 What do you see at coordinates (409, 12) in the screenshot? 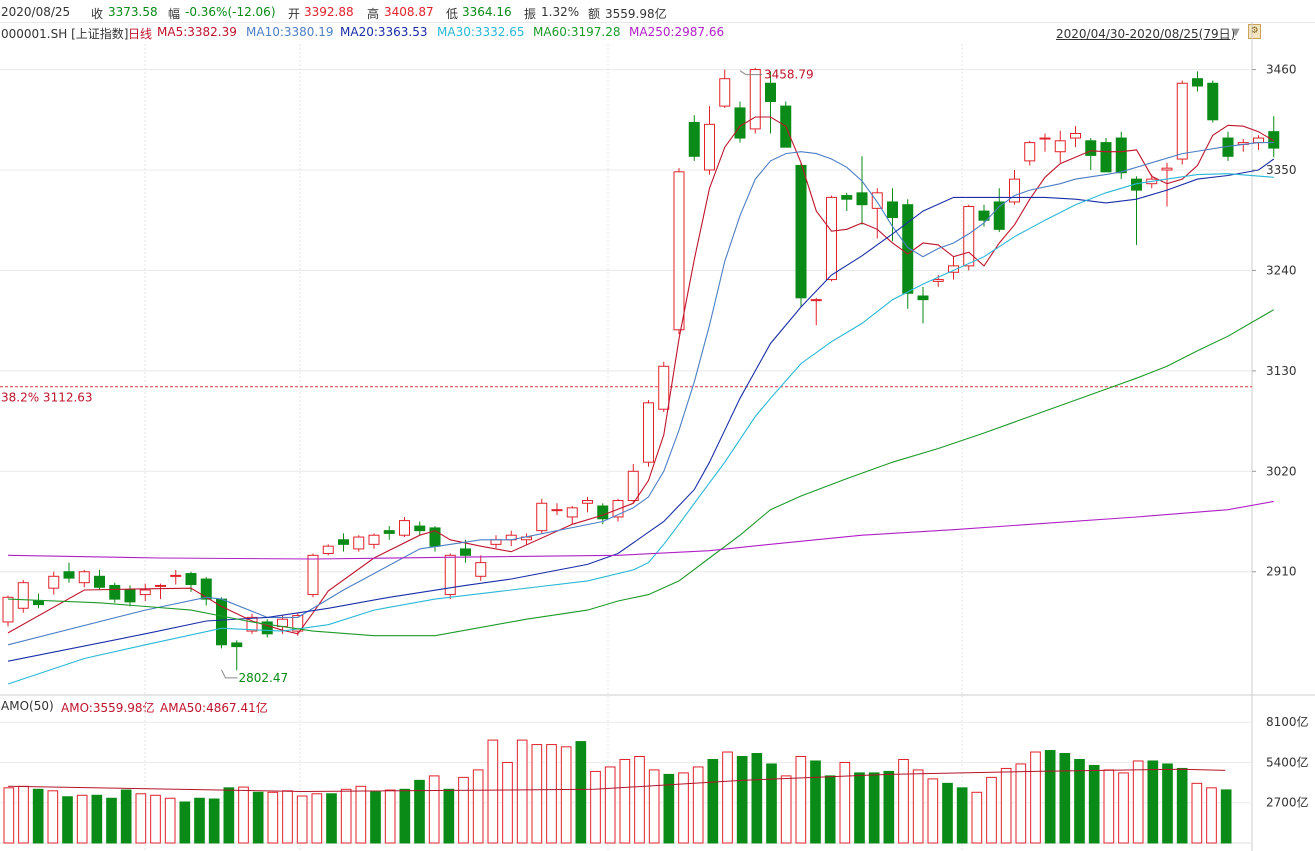
I see `high-value: 3408.87` at bounding box center [409, 12].